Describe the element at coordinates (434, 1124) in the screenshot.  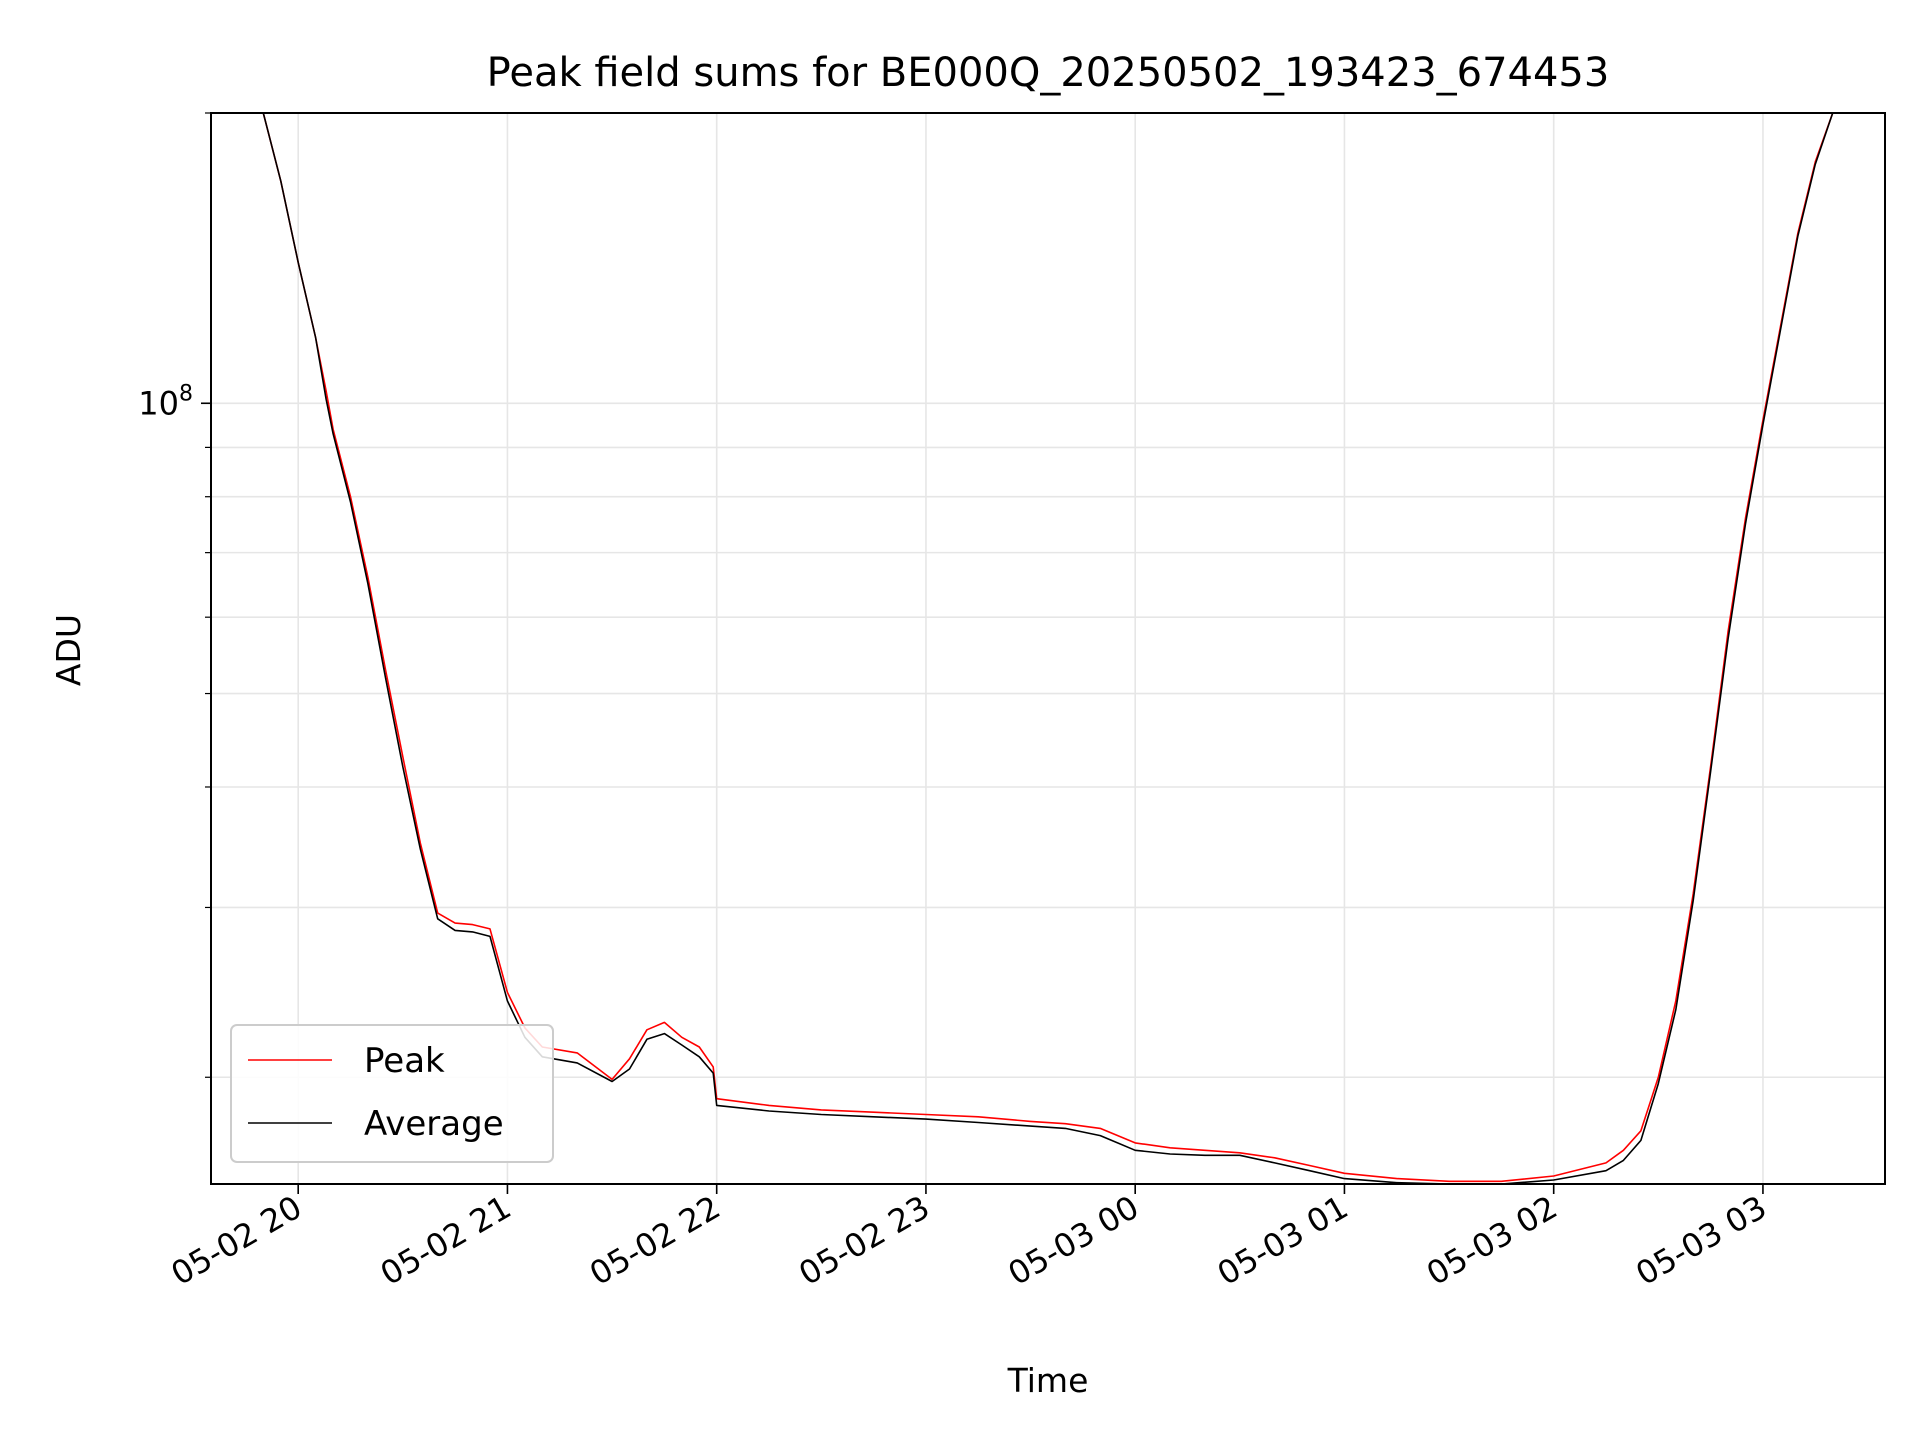
I see `legend-label-average: Average` at that location.